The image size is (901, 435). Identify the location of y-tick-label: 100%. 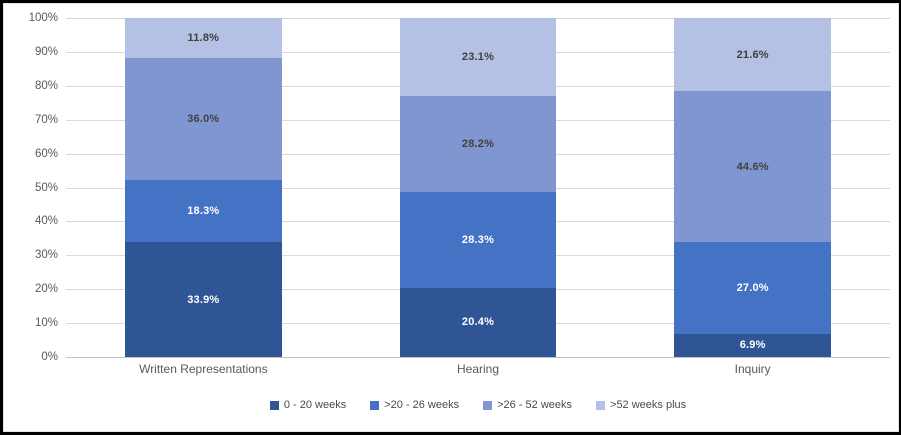
(43, 18).